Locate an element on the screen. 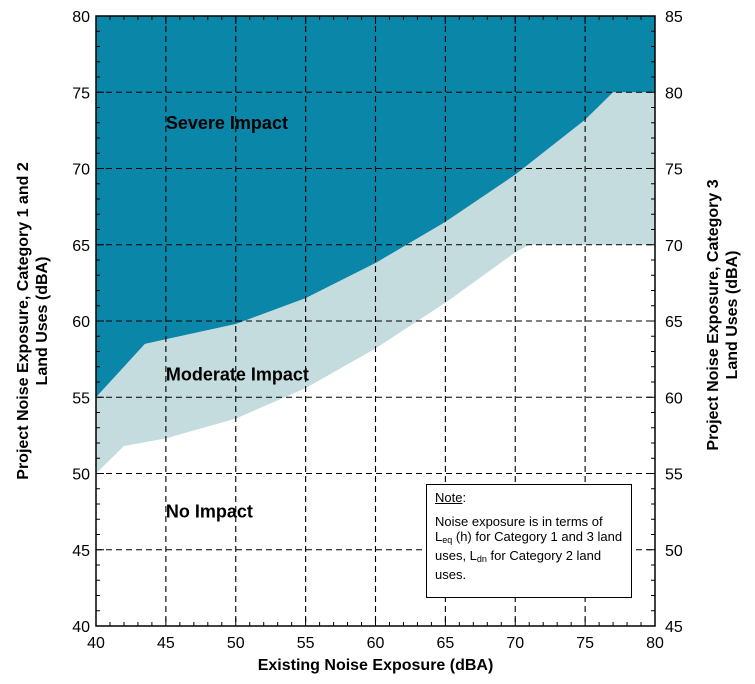 The image size is (755, 684). y-tick-label-left: 55 is located at coordinates (81, 398).